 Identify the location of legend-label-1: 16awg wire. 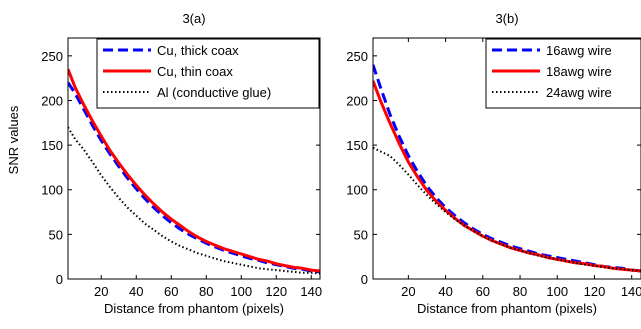
(579, 50).